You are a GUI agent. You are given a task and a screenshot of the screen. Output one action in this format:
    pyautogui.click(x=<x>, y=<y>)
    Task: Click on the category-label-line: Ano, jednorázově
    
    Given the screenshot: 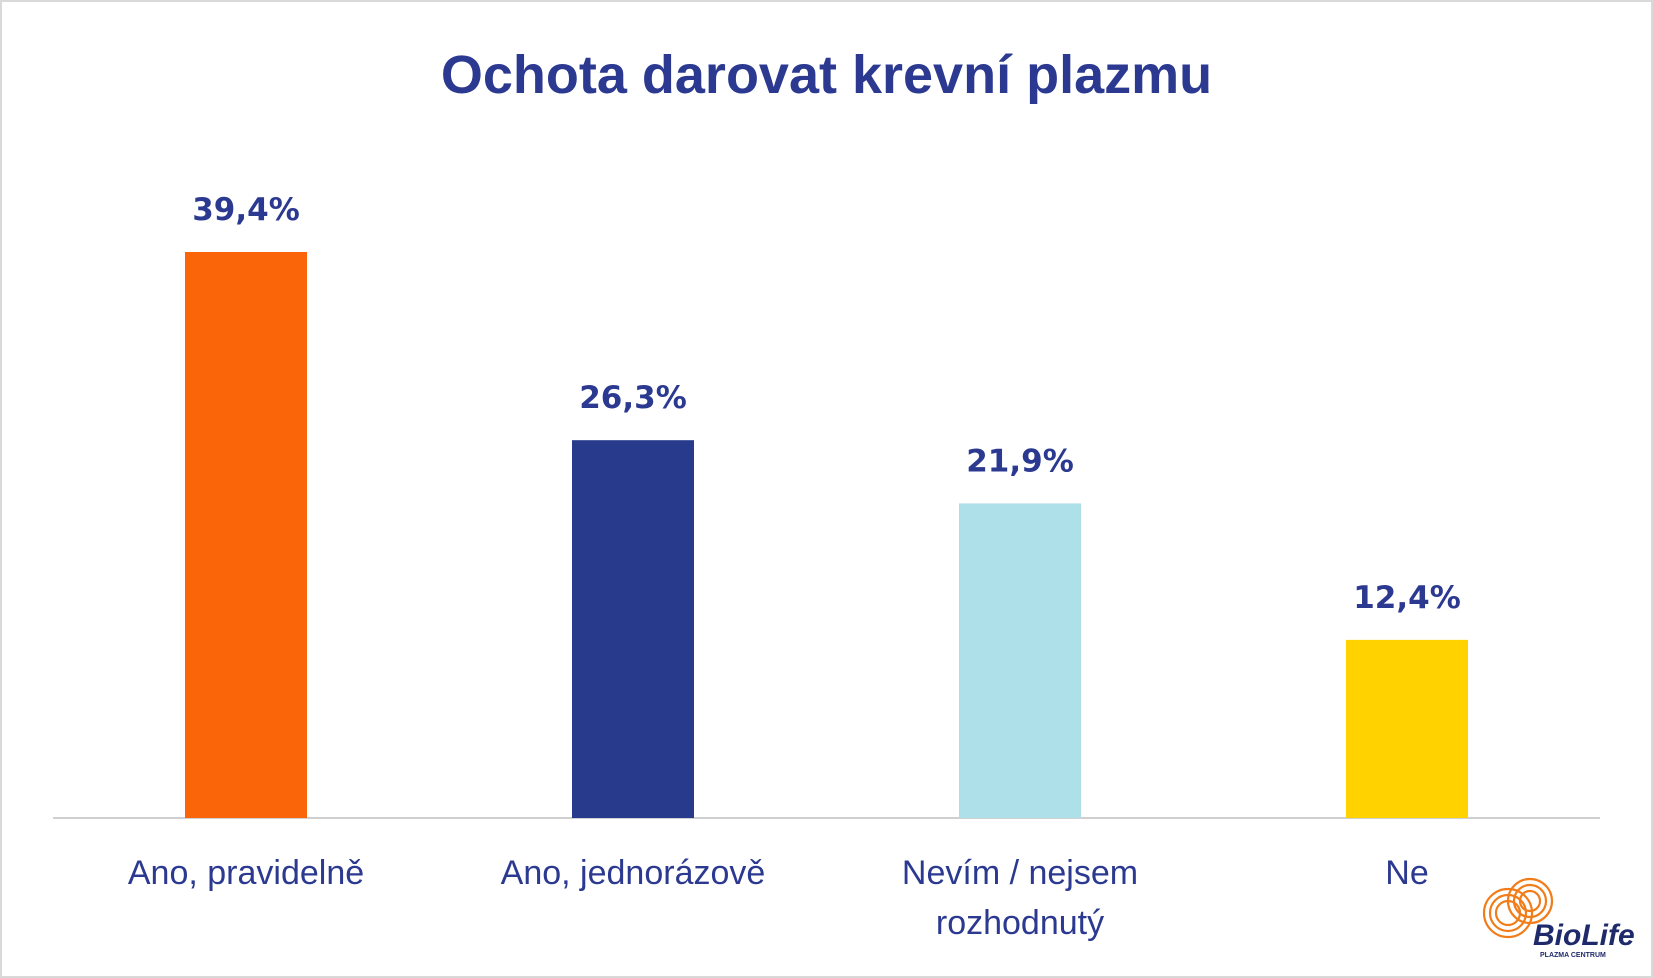 What is the action you would take?
    pyautogui.click(x=633, y=873)
    